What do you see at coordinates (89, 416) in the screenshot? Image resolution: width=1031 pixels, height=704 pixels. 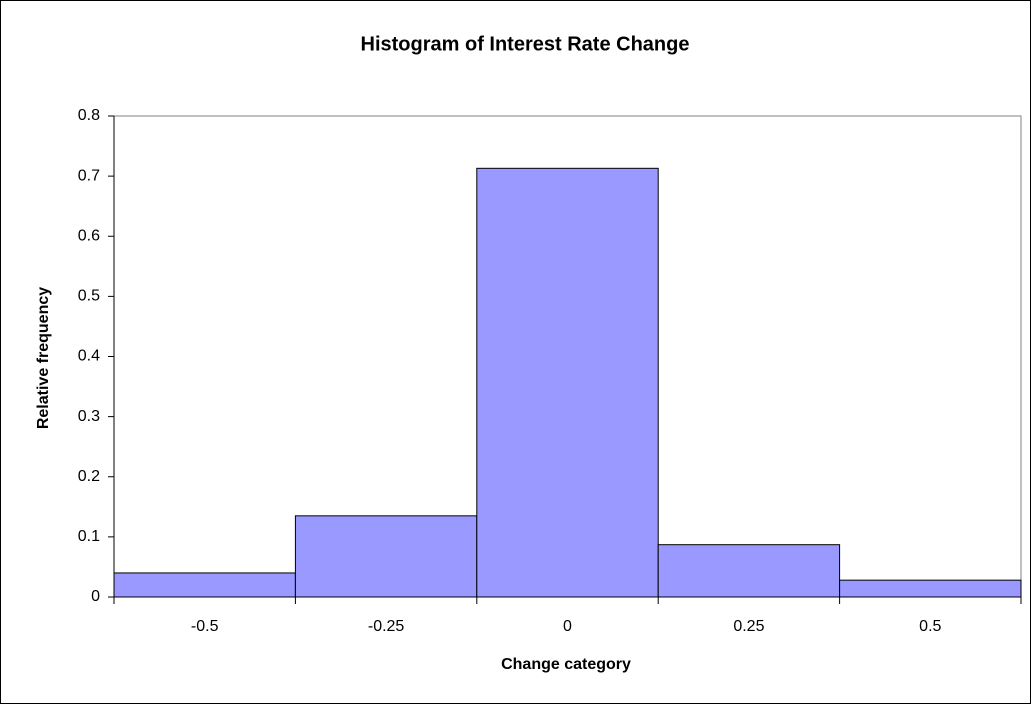 I see `y-tick-label: 0.3` at bounding box center [89, 416].